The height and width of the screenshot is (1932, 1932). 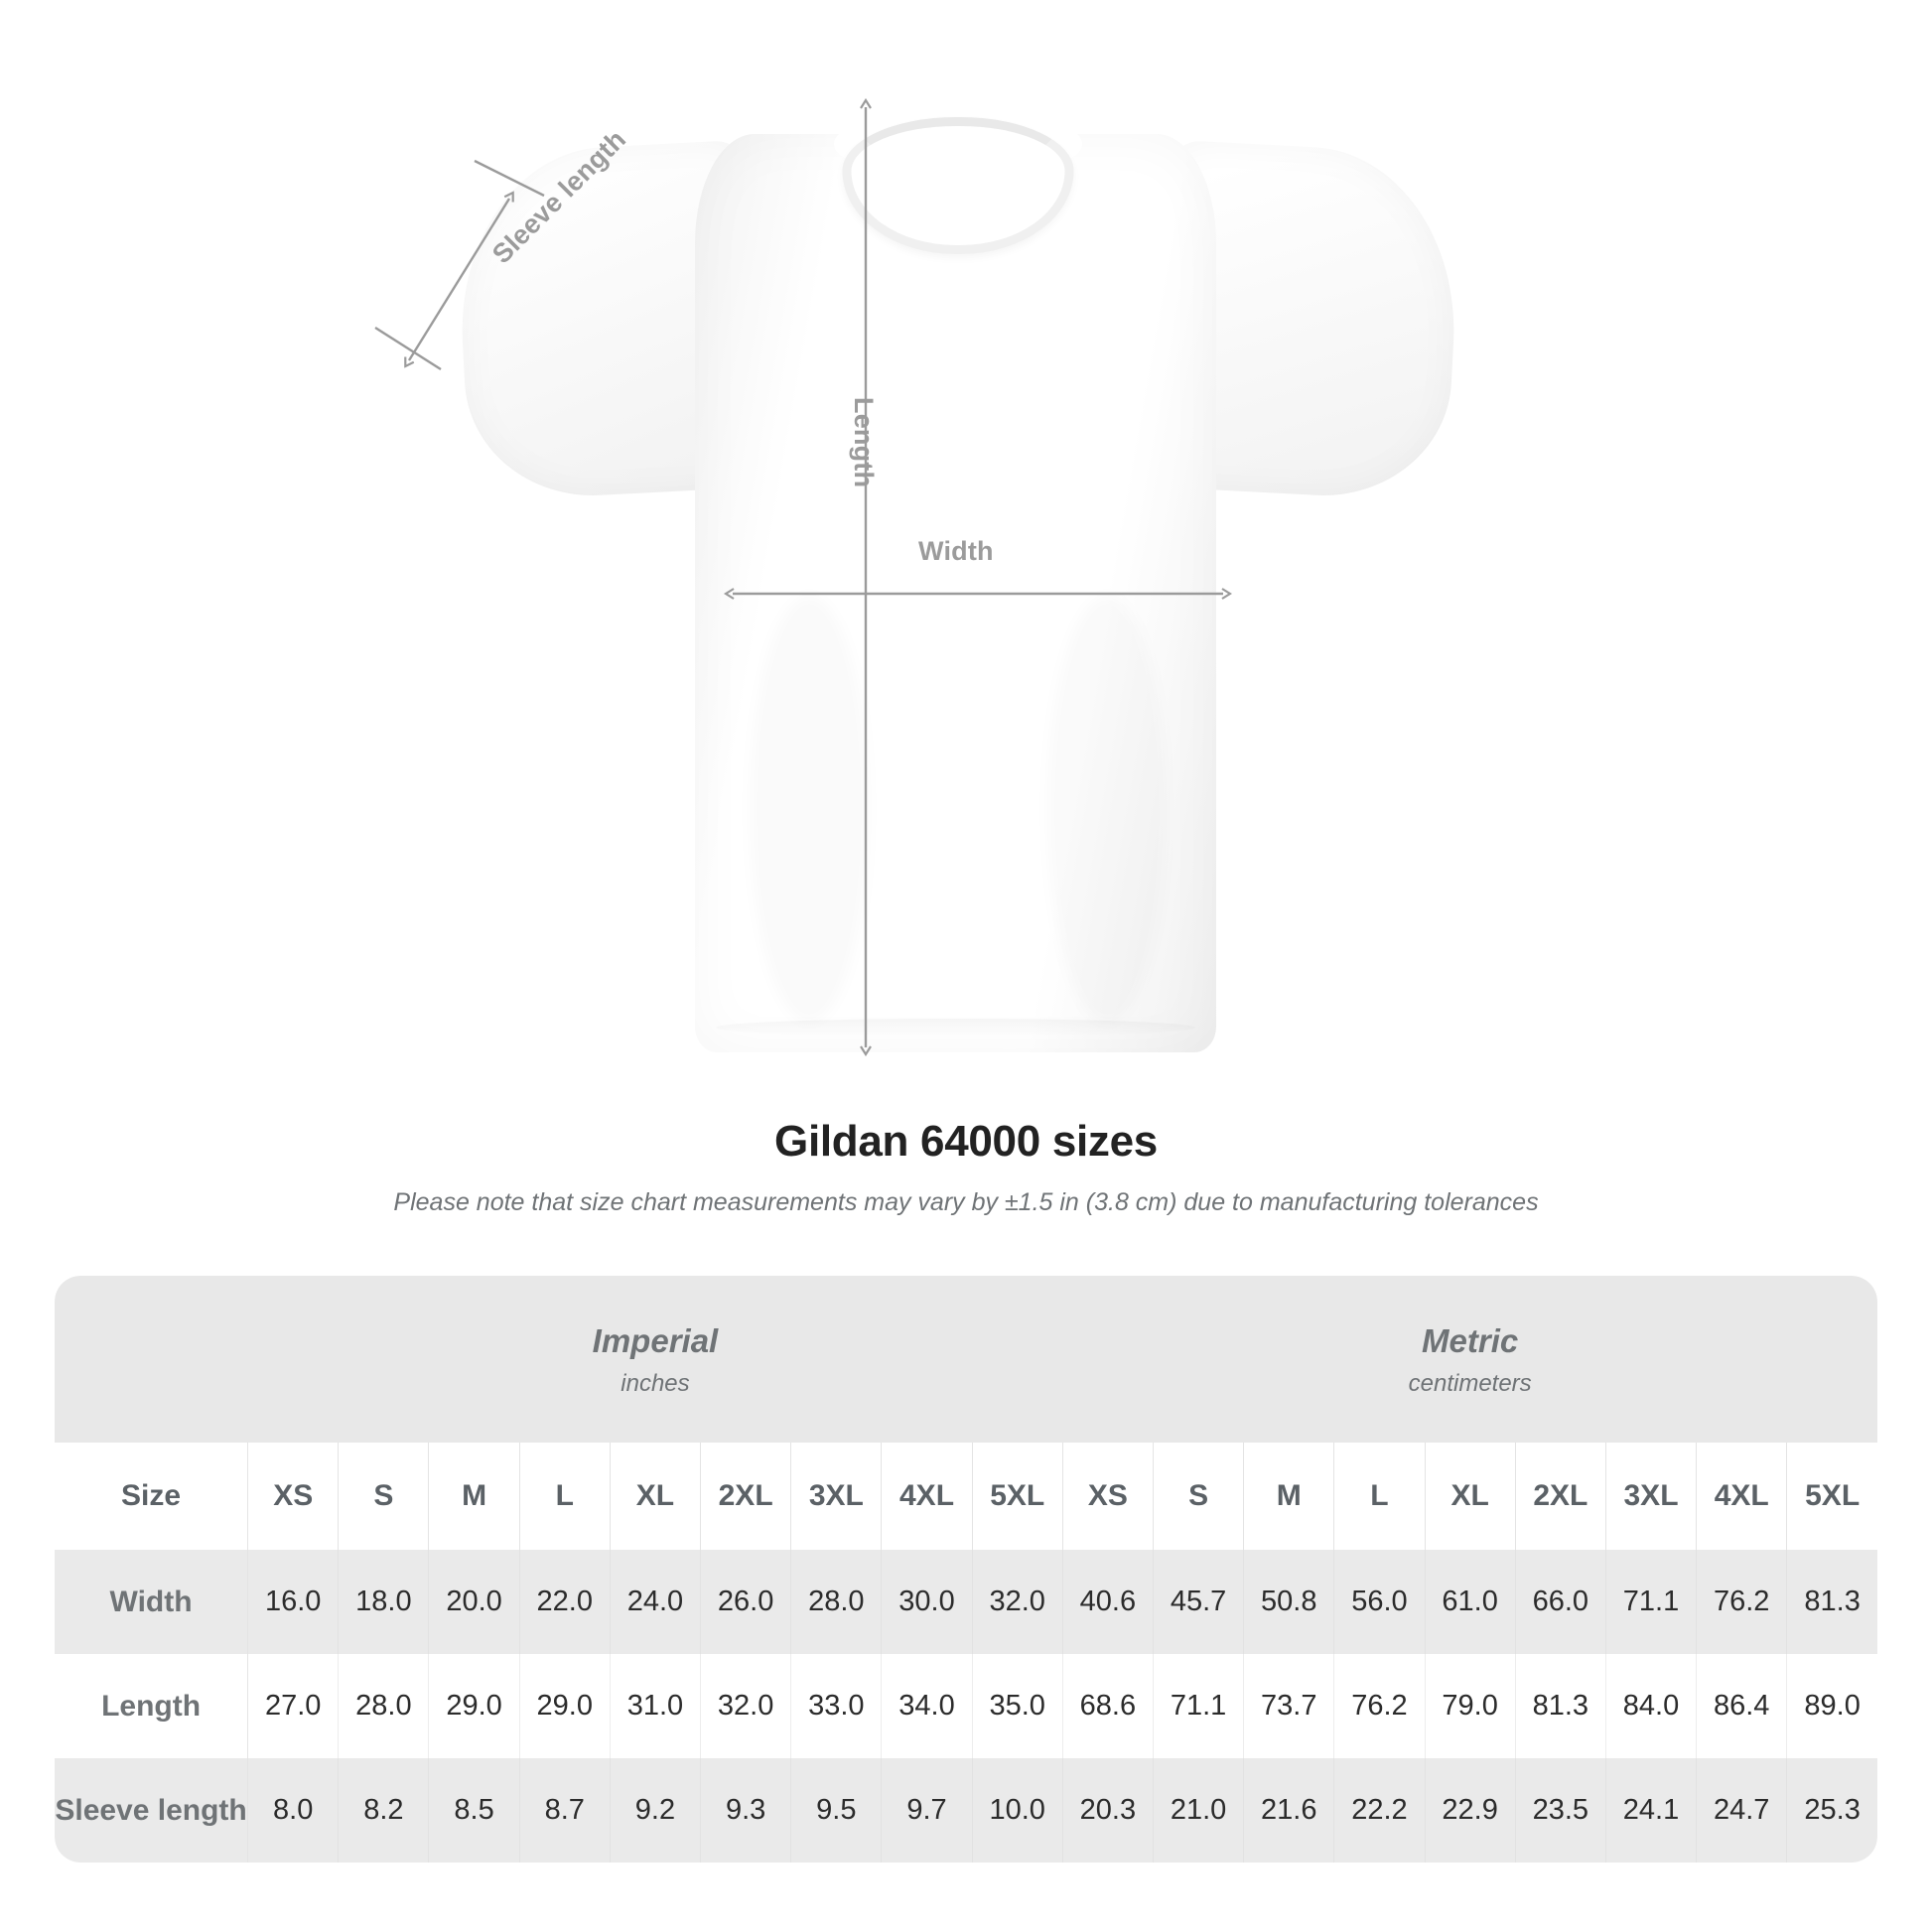 I want to click on size-header-imperial-3xl: 3XL, so click(x=837, y=1496).